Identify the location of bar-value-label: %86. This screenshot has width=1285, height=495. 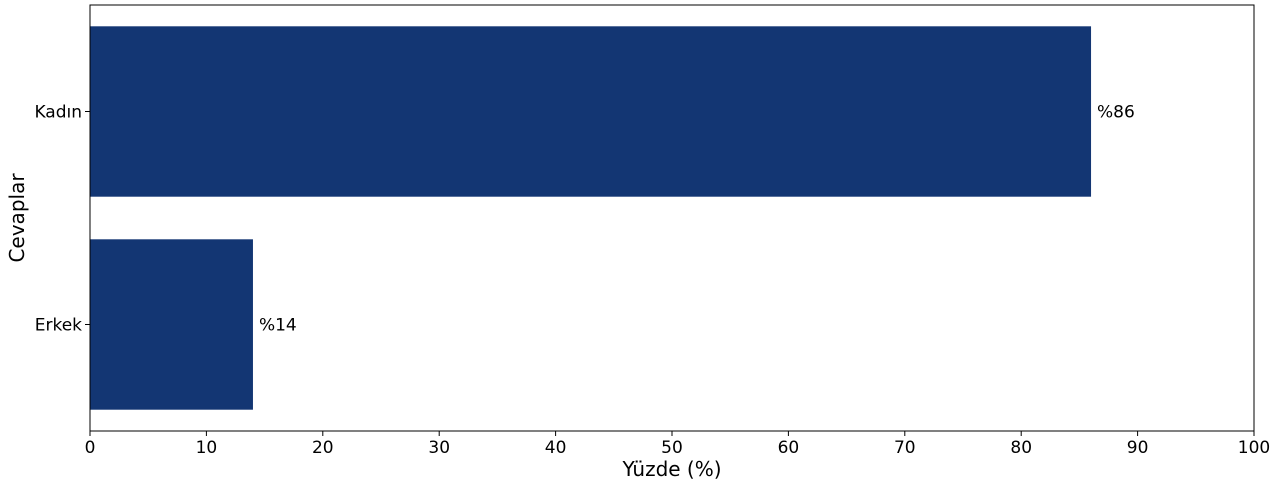
(1116, 113).